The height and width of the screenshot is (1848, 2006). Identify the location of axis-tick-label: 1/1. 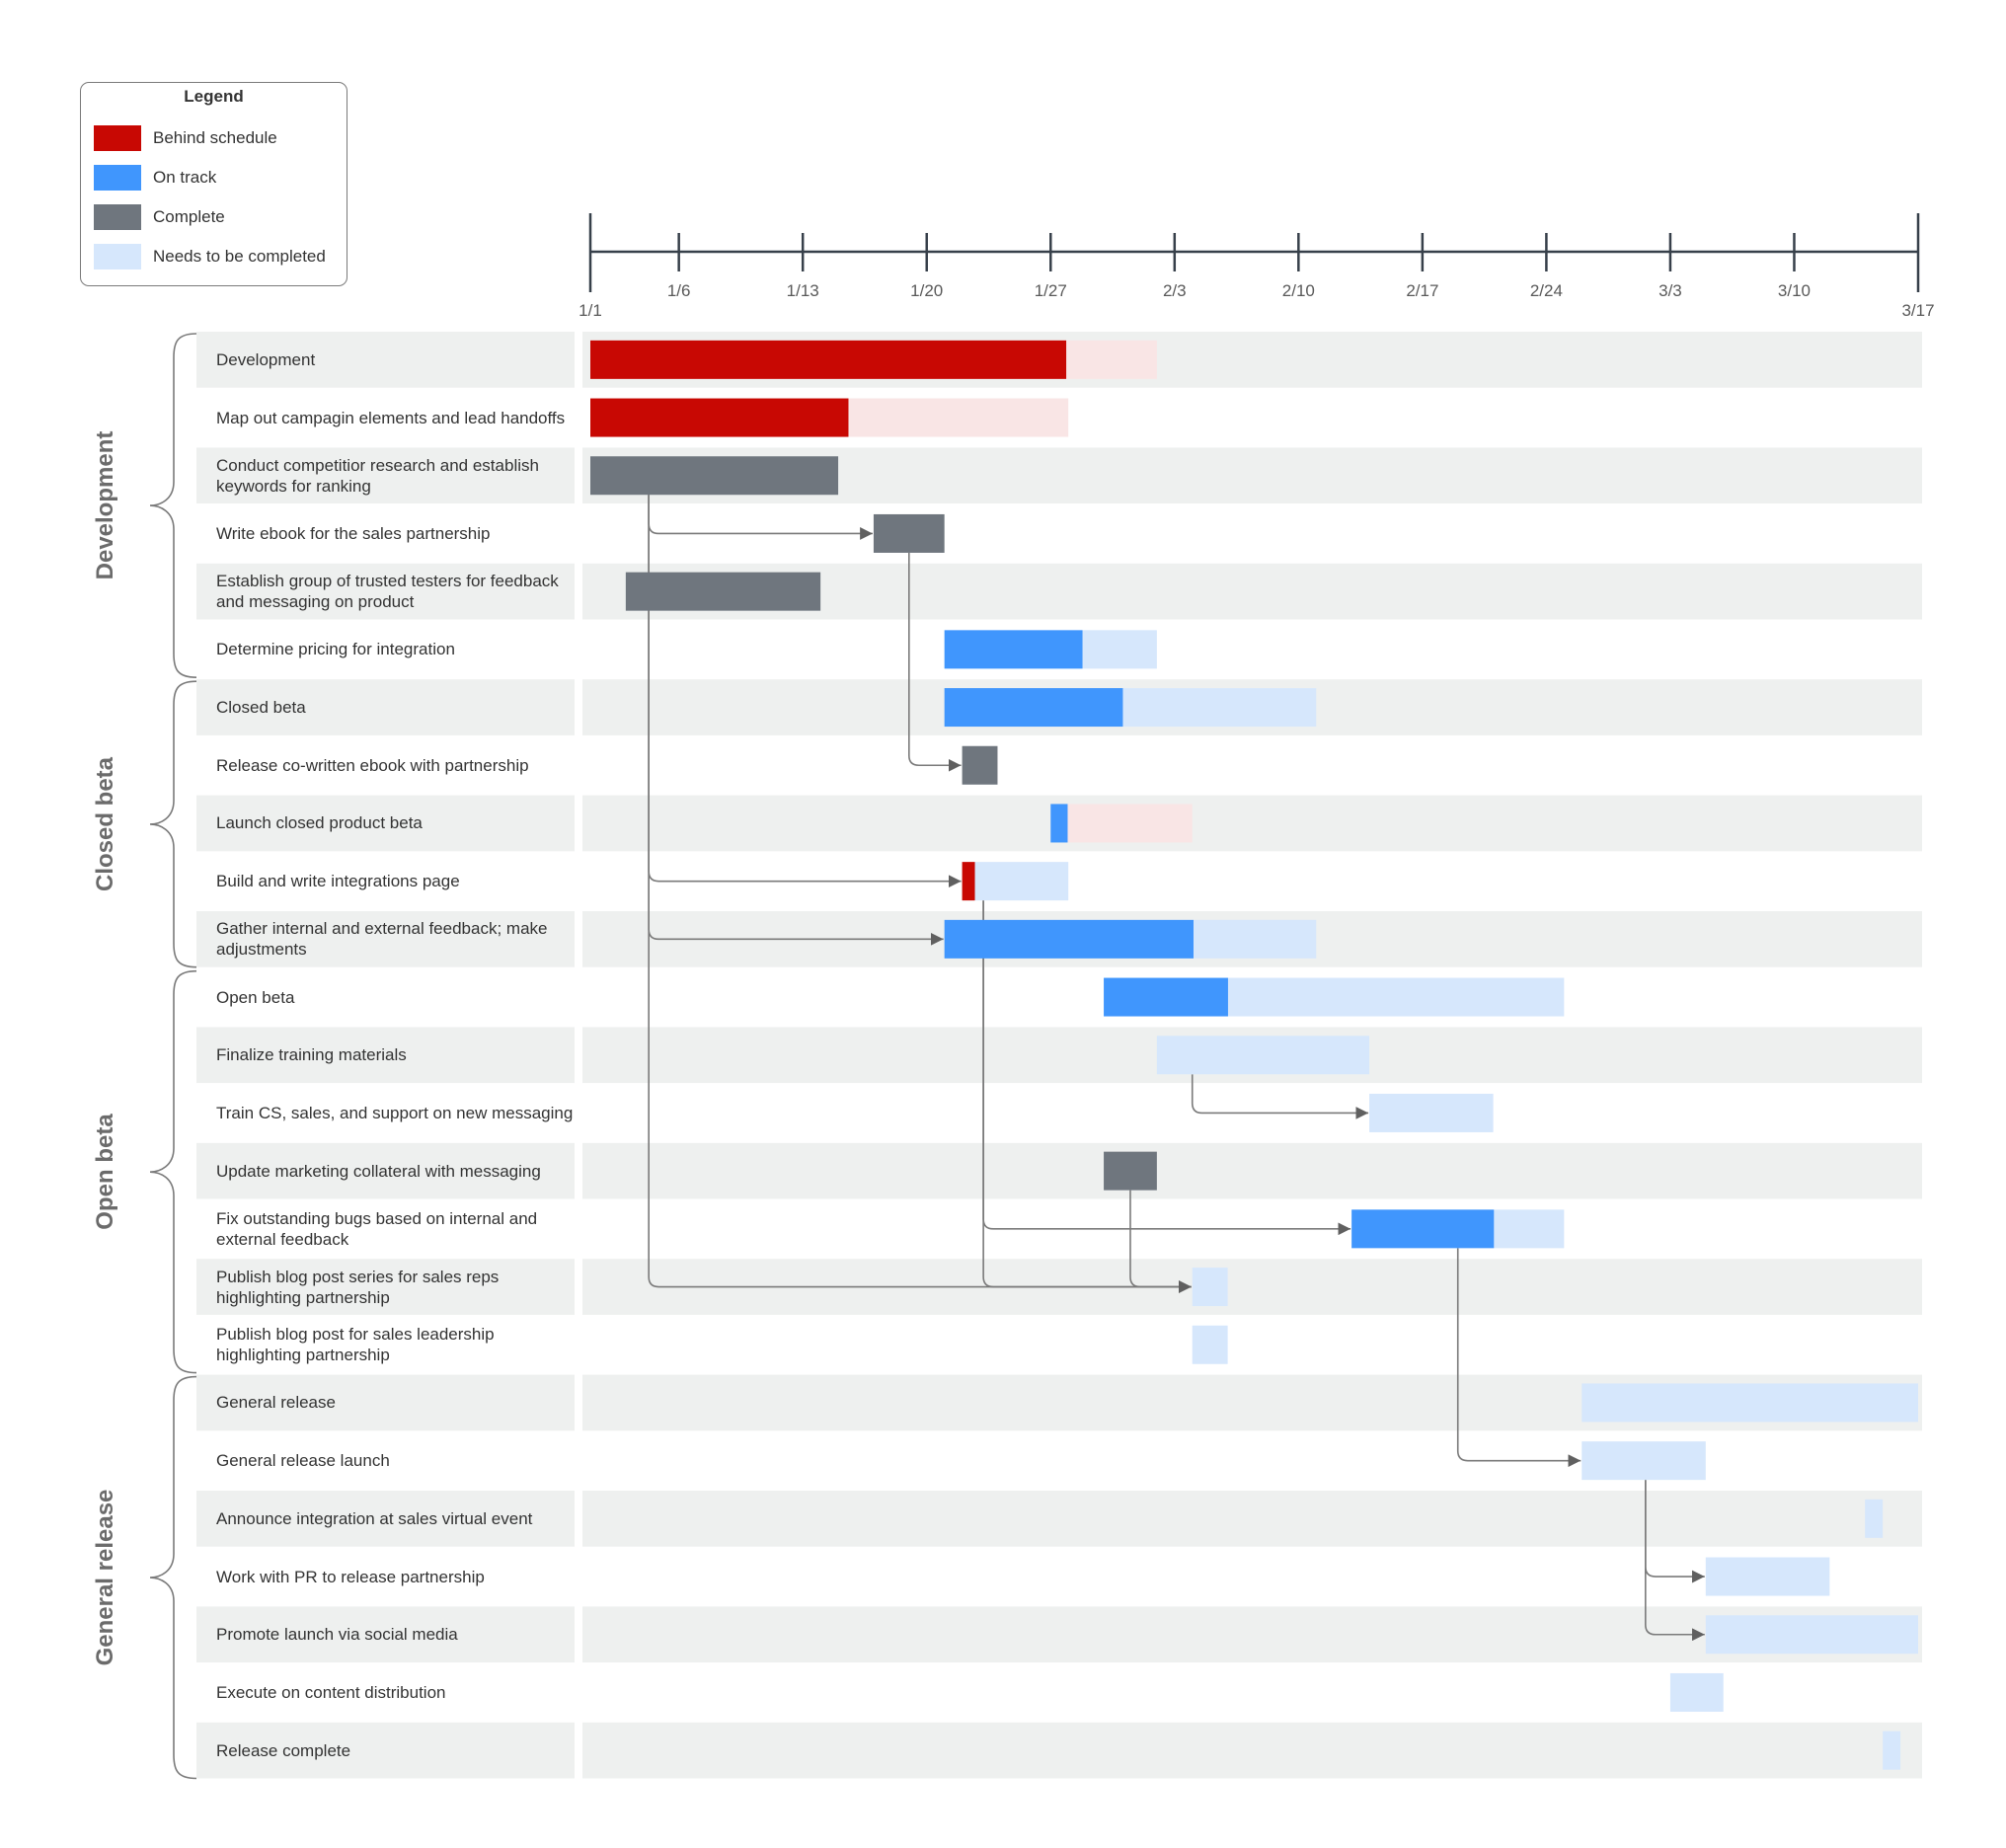
(590, 310).